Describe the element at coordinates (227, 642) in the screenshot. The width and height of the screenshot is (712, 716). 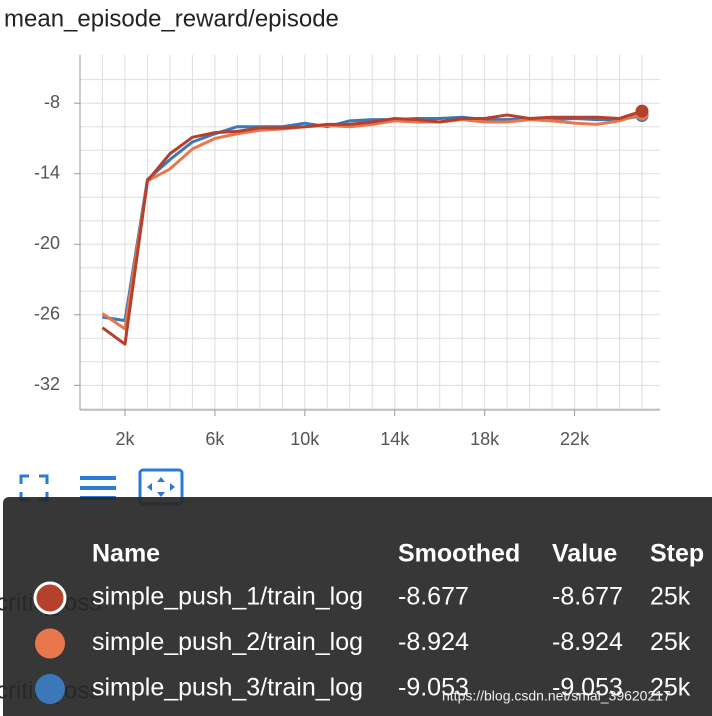
I see `series-name: simple_push_2/train_log` at that location.